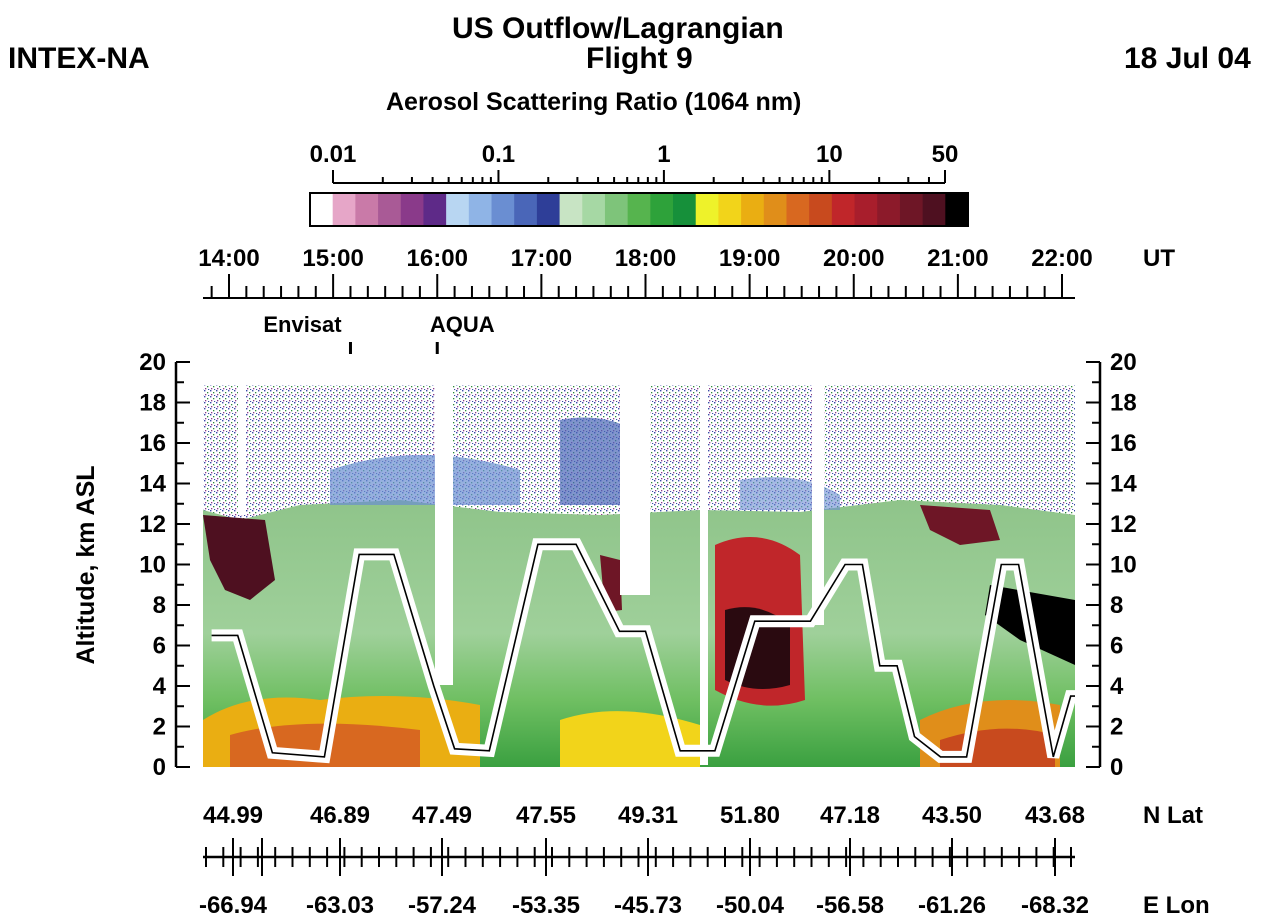  I want to click on left-y-tick-label: 20, so click(152, 362).